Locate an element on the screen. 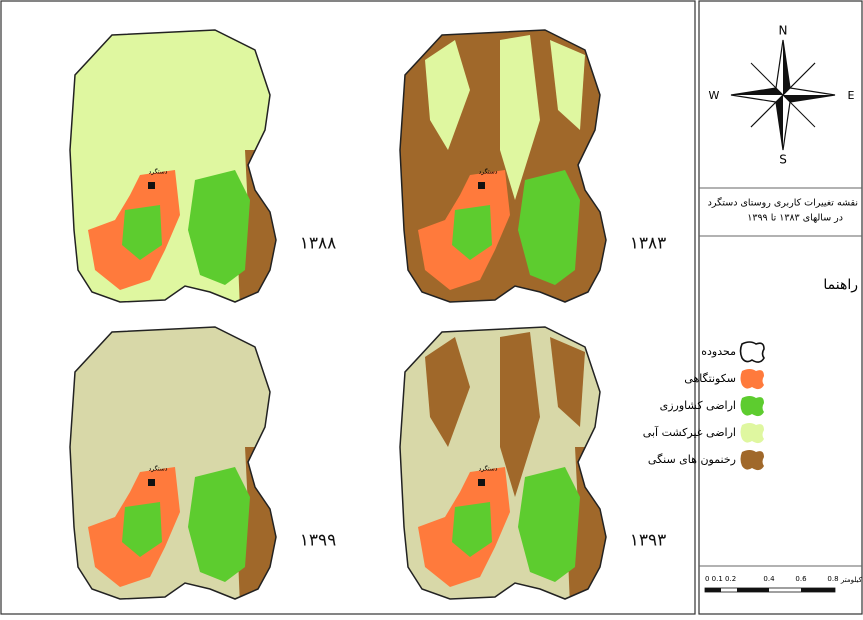  legend-label: سکونتگاهی is located at coordinates (710, 378).